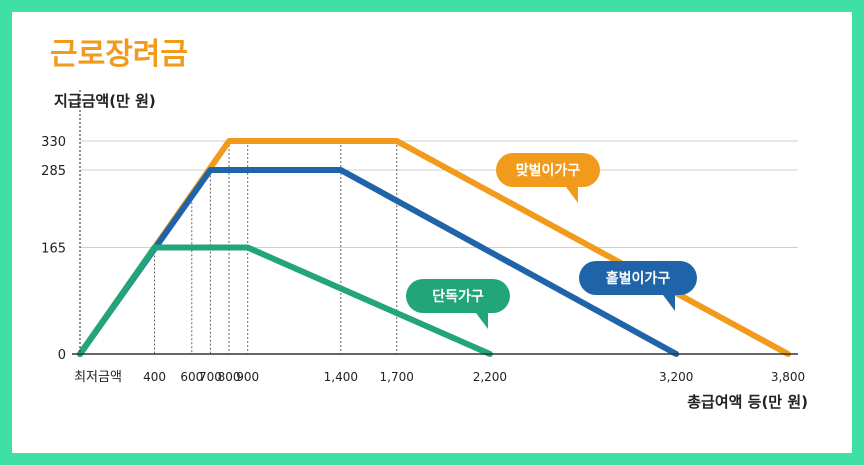 This screenshot has width=864, height=465. I want to click on x-axis-label: 총급여액 등(만 원), so click(747, 402).